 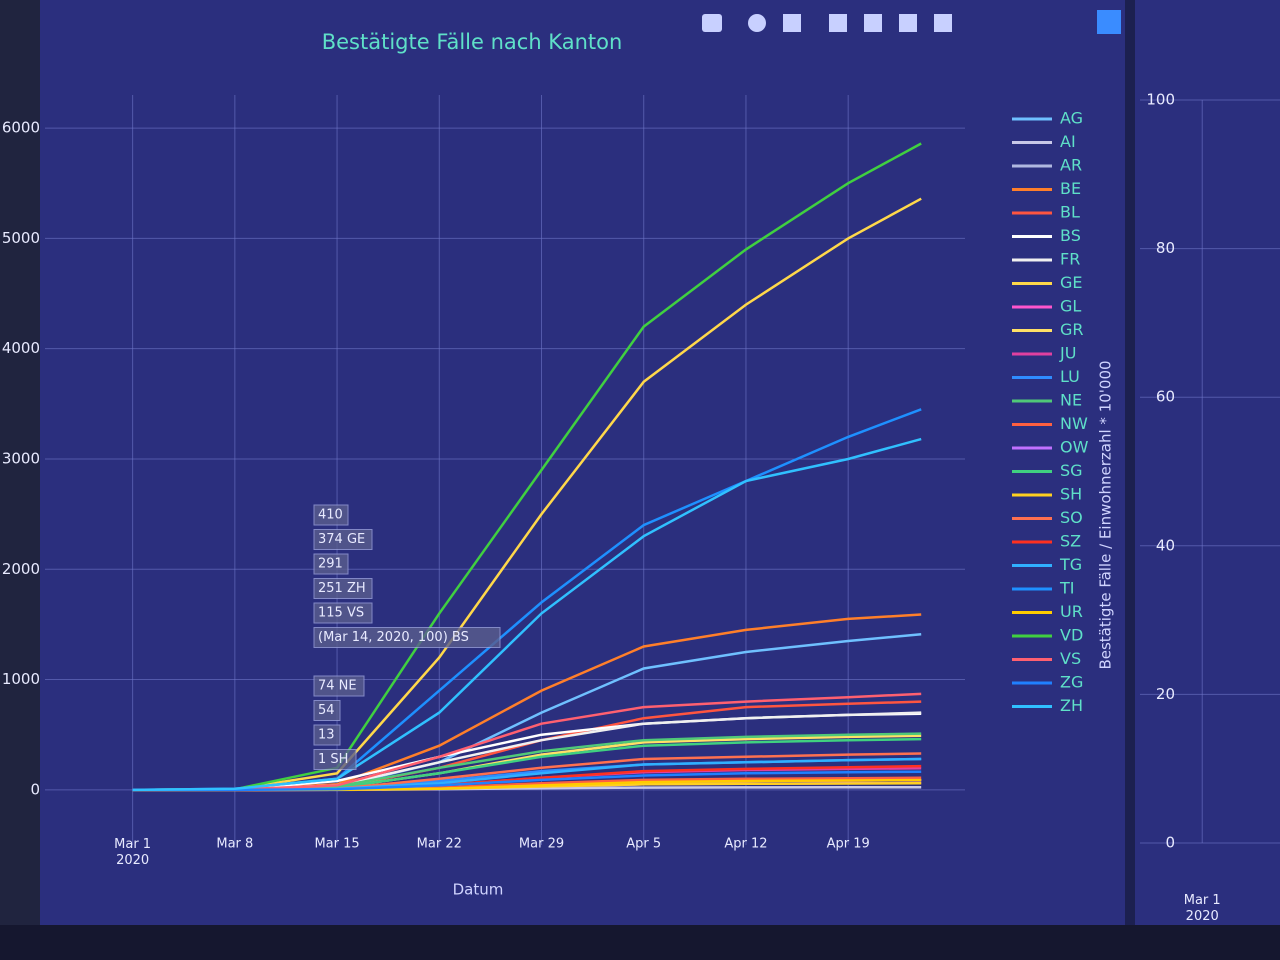 What do you see at coordinates (1046, 306) in the screenshot?
I see `legend-item: GL` at bounding box center [1046, 306].